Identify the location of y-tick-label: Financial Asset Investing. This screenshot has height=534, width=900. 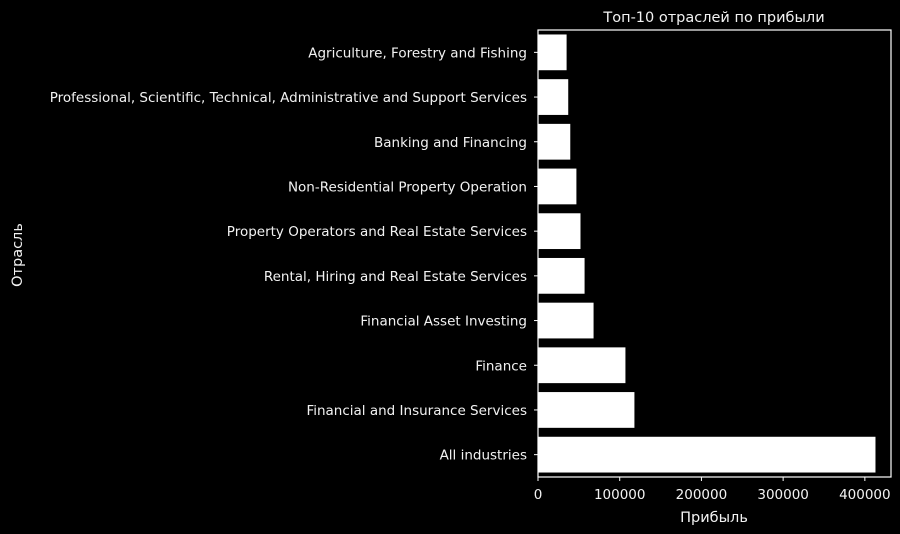
(443, 322).